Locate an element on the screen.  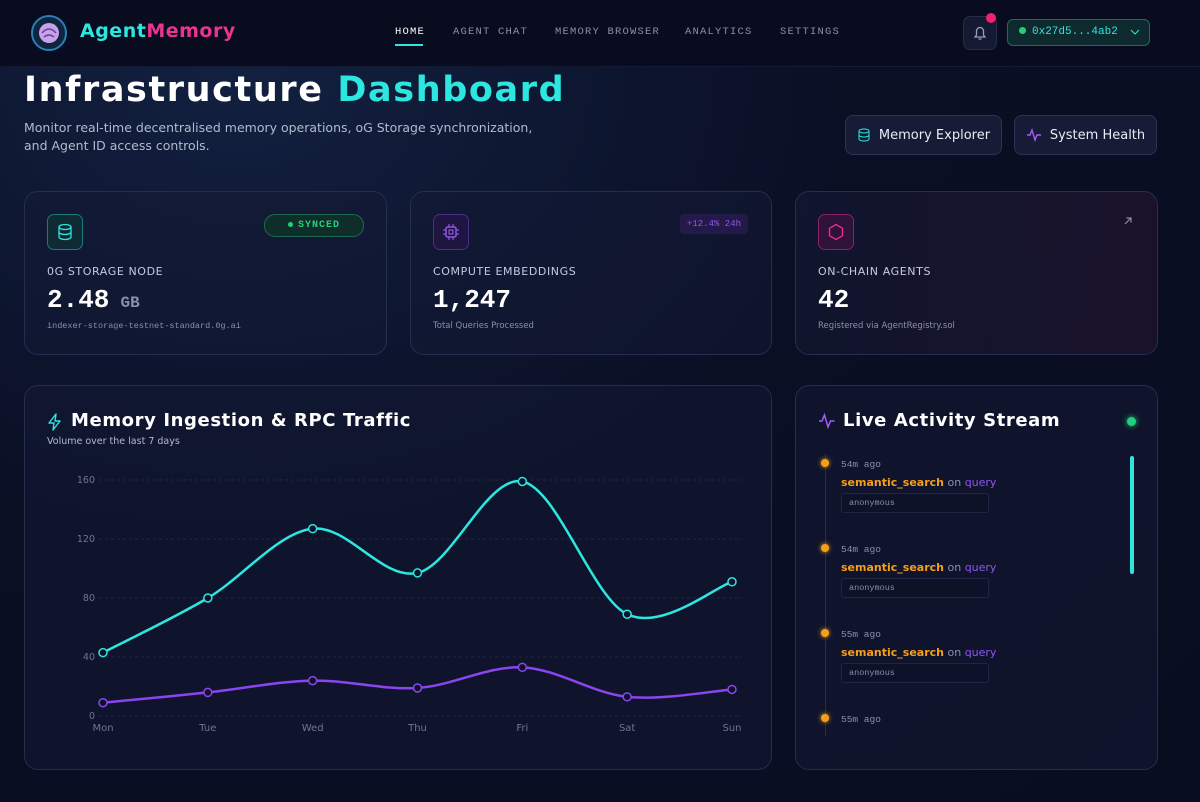
brand: AgentMemory is located at coordinates (158, 31).